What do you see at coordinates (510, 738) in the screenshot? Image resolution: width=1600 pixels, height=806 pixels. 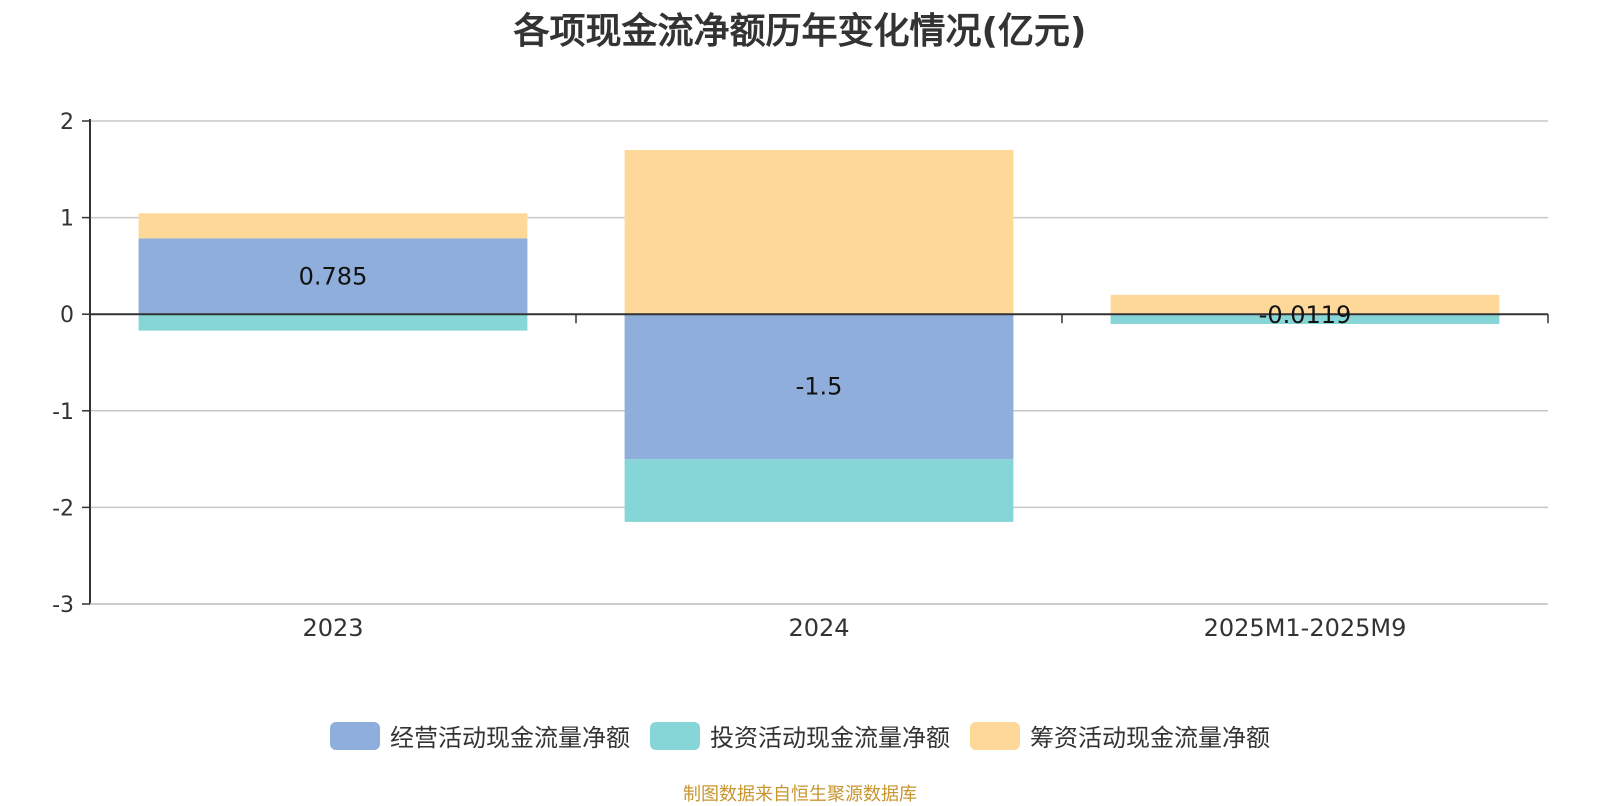 I see `legend-label-operating: 经营活动现金流量净额` at bounding box center [510, 738].